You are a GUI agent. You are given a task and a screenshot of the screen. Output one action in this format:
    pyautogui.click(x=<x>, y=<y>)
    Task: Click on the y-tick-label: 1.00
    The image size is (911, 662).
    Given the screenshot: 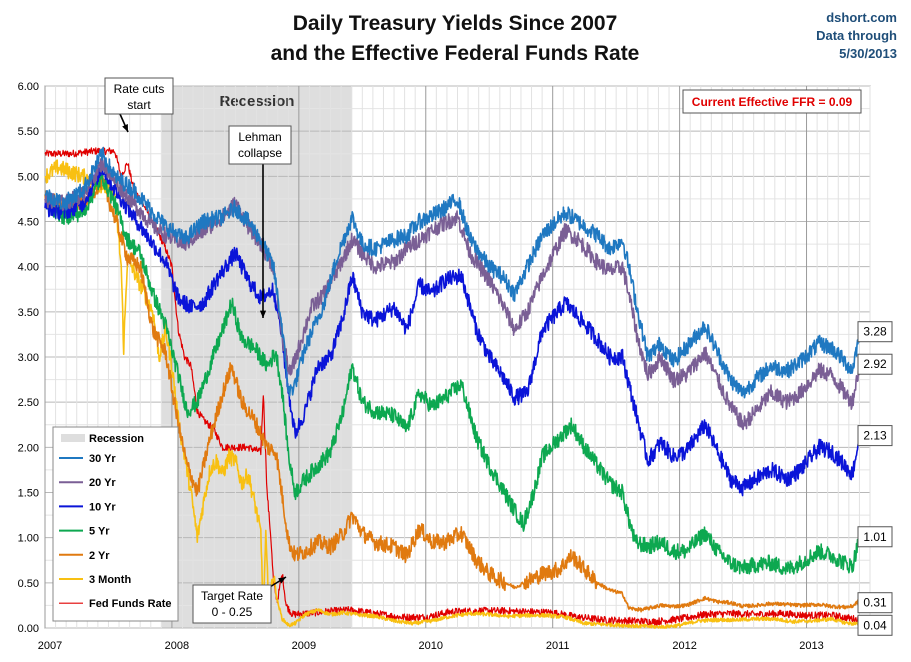 What is the action you would take?
    pyautogui.click(x=28, y=539)
    